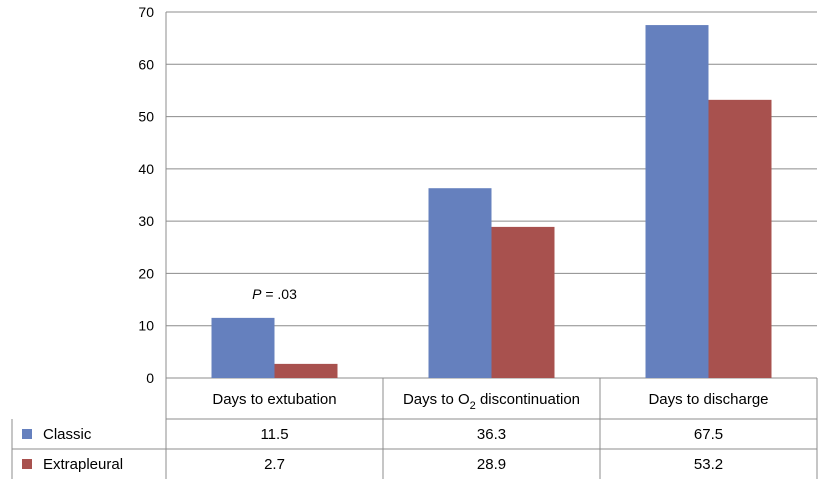 Image resolution: width=821 pixels, height=479 pixels. I want to click on legend-label-extrapleural: Extrapleural, so click(83, 464).